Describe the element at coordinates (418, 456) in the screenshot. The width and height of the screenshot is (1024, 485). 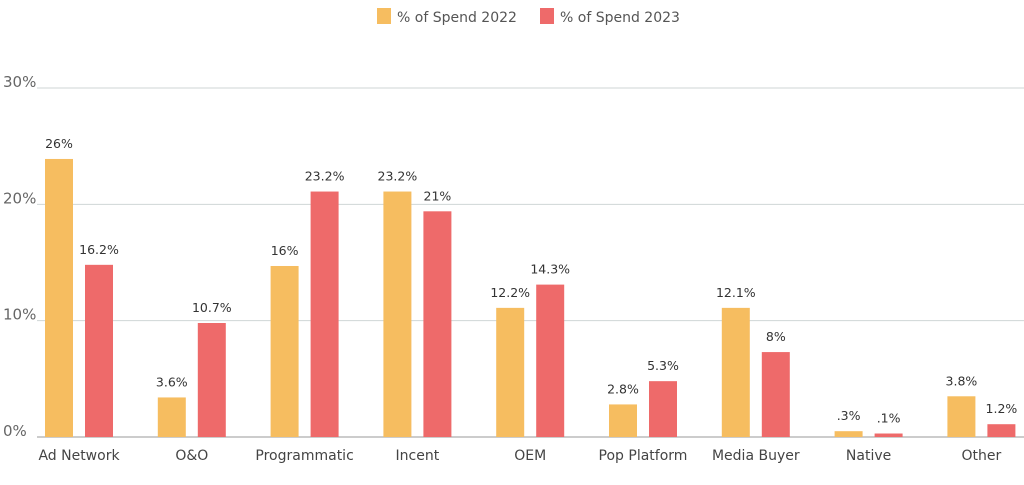
I see `x-tick-label: Incent` at that location.